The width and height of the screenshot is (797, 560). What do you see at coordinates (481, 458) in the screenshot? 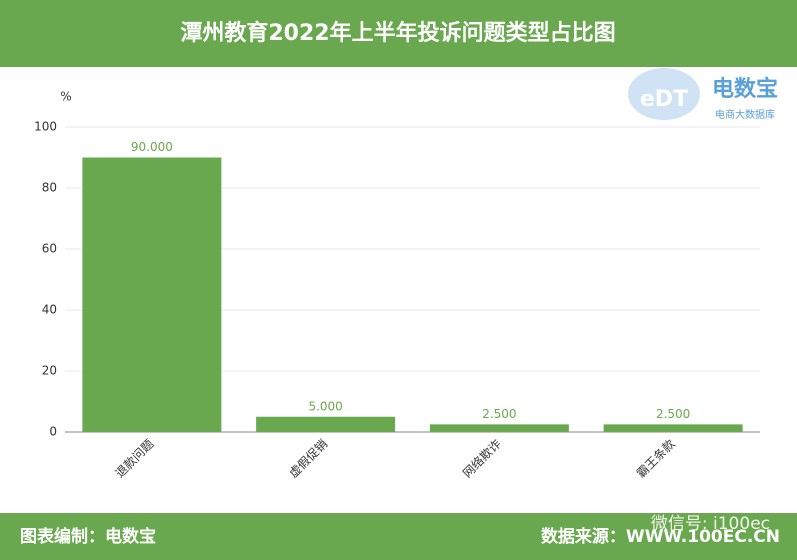
I see `x-tick-label: 网络欺诈` at bounding box center [481, 458].